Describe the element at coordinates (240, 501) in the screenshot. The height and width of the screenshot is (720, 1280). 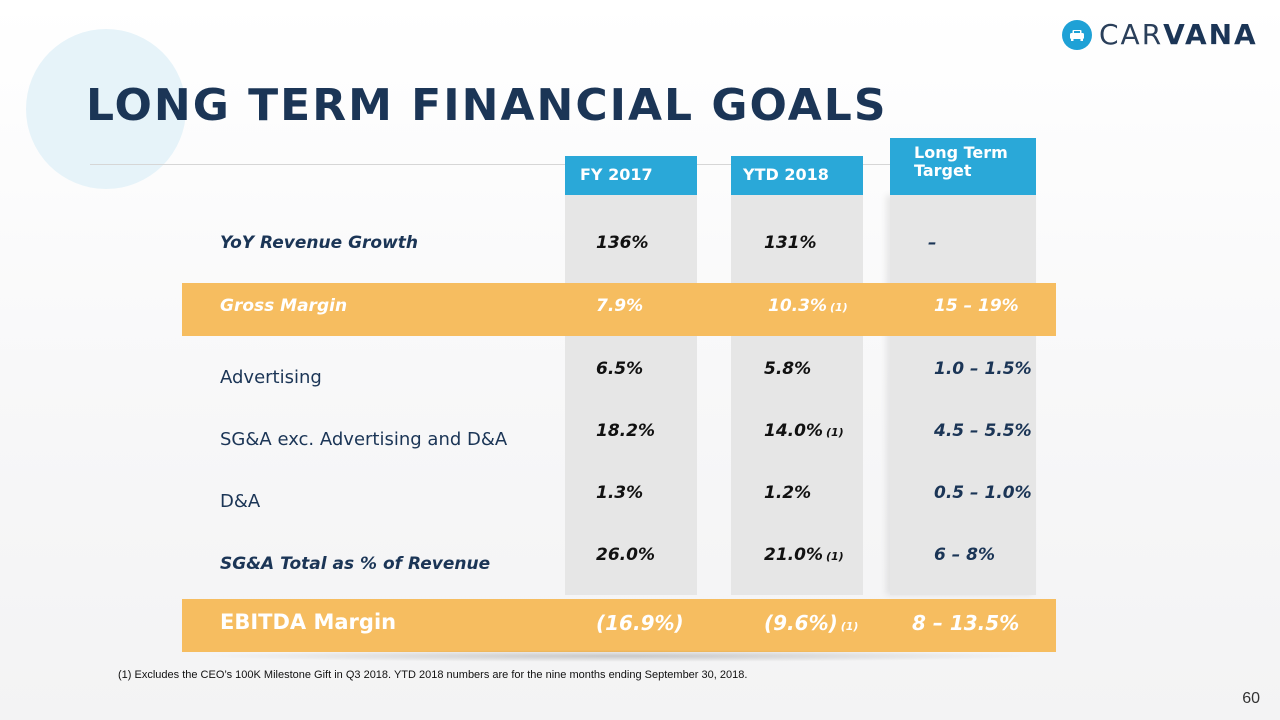
I see `row-label-da: D&A` at that location.